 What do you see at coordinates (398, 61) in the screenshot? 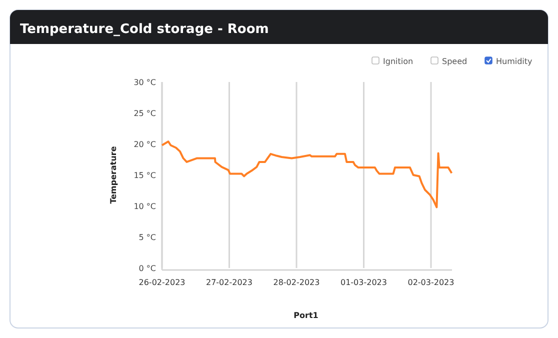
I see `text: Ignition` at bounding box center [398, 61].